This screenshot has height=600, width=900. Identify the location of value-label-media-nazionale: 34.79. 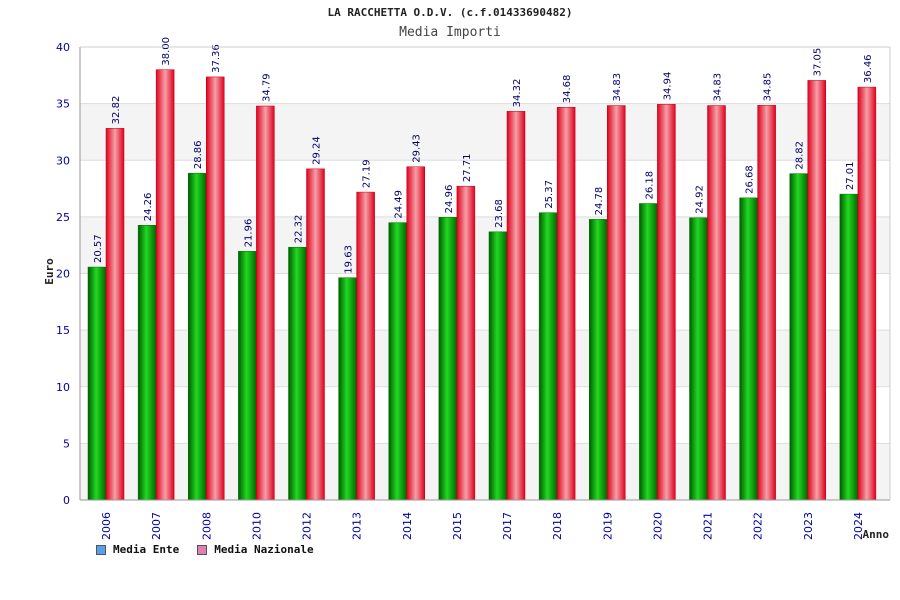
(266, 87).